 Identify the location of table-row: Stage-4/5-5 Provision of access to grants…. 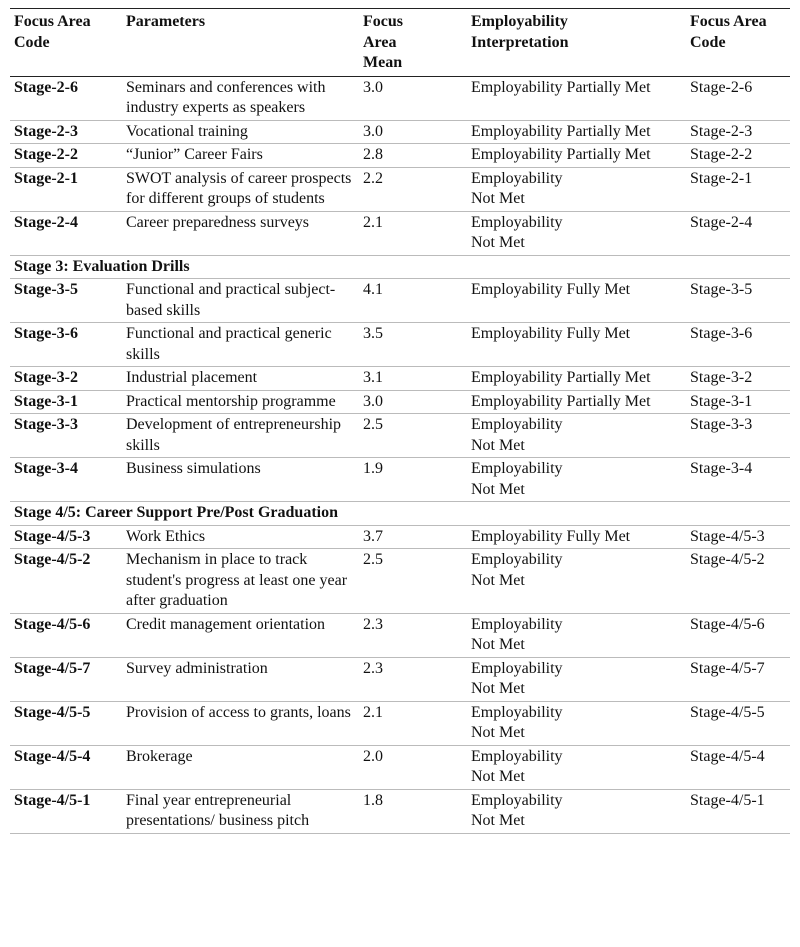
(400, 723).